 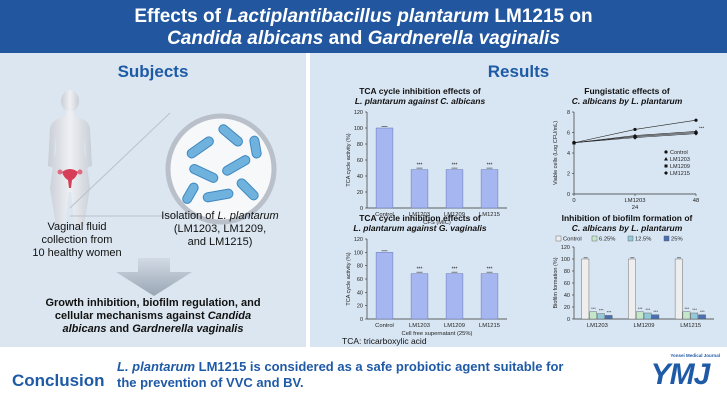 I want to click on chart1-y-tick-label: 100, so click(x=358, y=129).